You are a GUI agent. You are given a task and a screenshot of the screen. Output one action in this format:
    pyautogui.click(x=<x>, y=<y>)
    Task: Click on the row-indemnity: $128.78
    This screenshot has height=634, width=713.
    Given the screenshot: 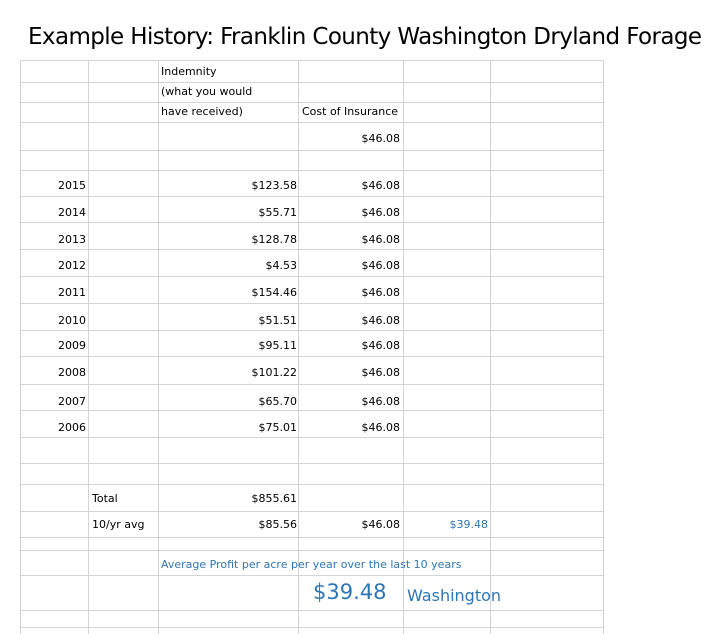 What is the action you would take?
    pyautogui.click(x=274, y=239)
    